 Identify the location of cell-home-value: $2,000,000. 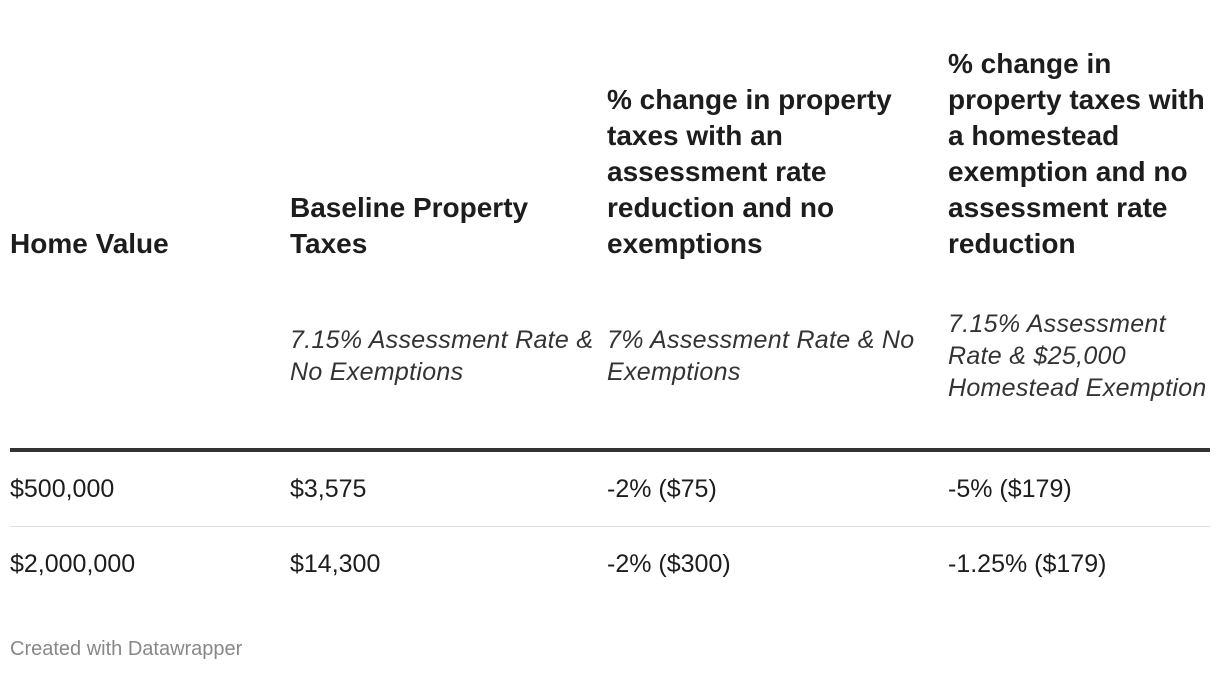
(73, 563).